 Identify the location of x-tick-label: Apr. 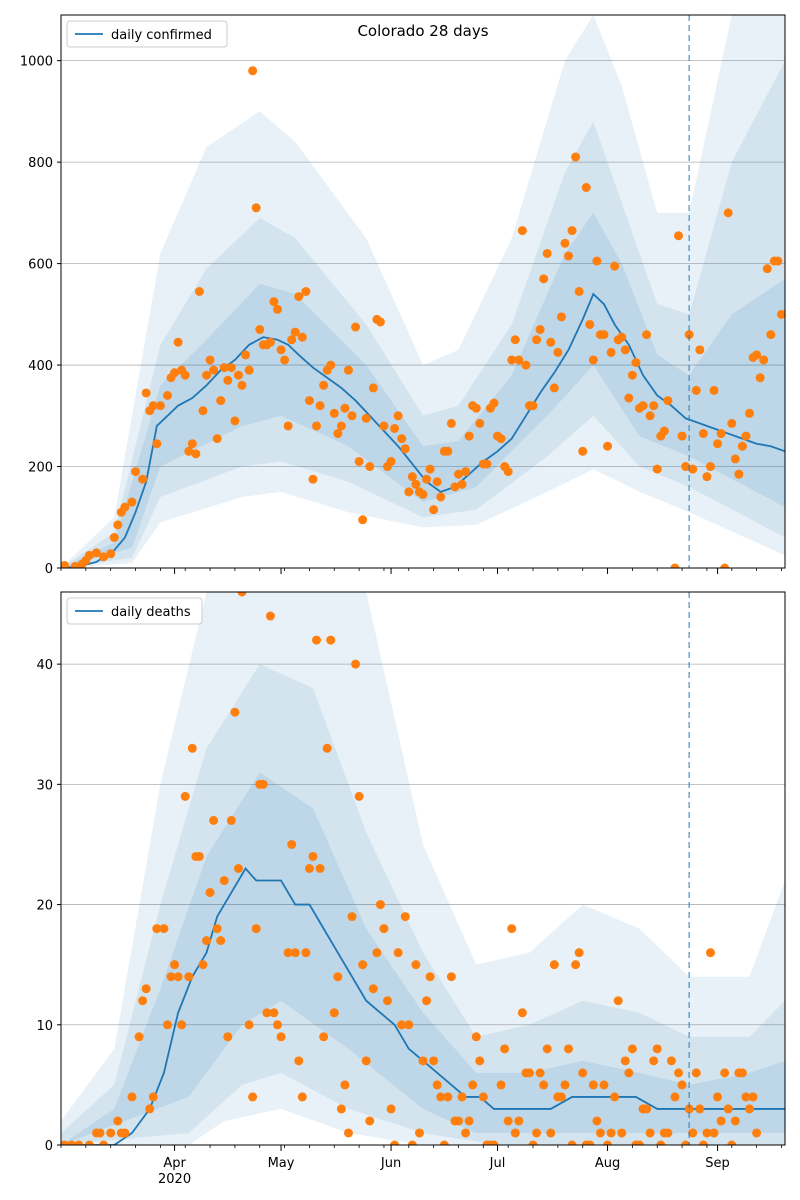
(174, 1163).